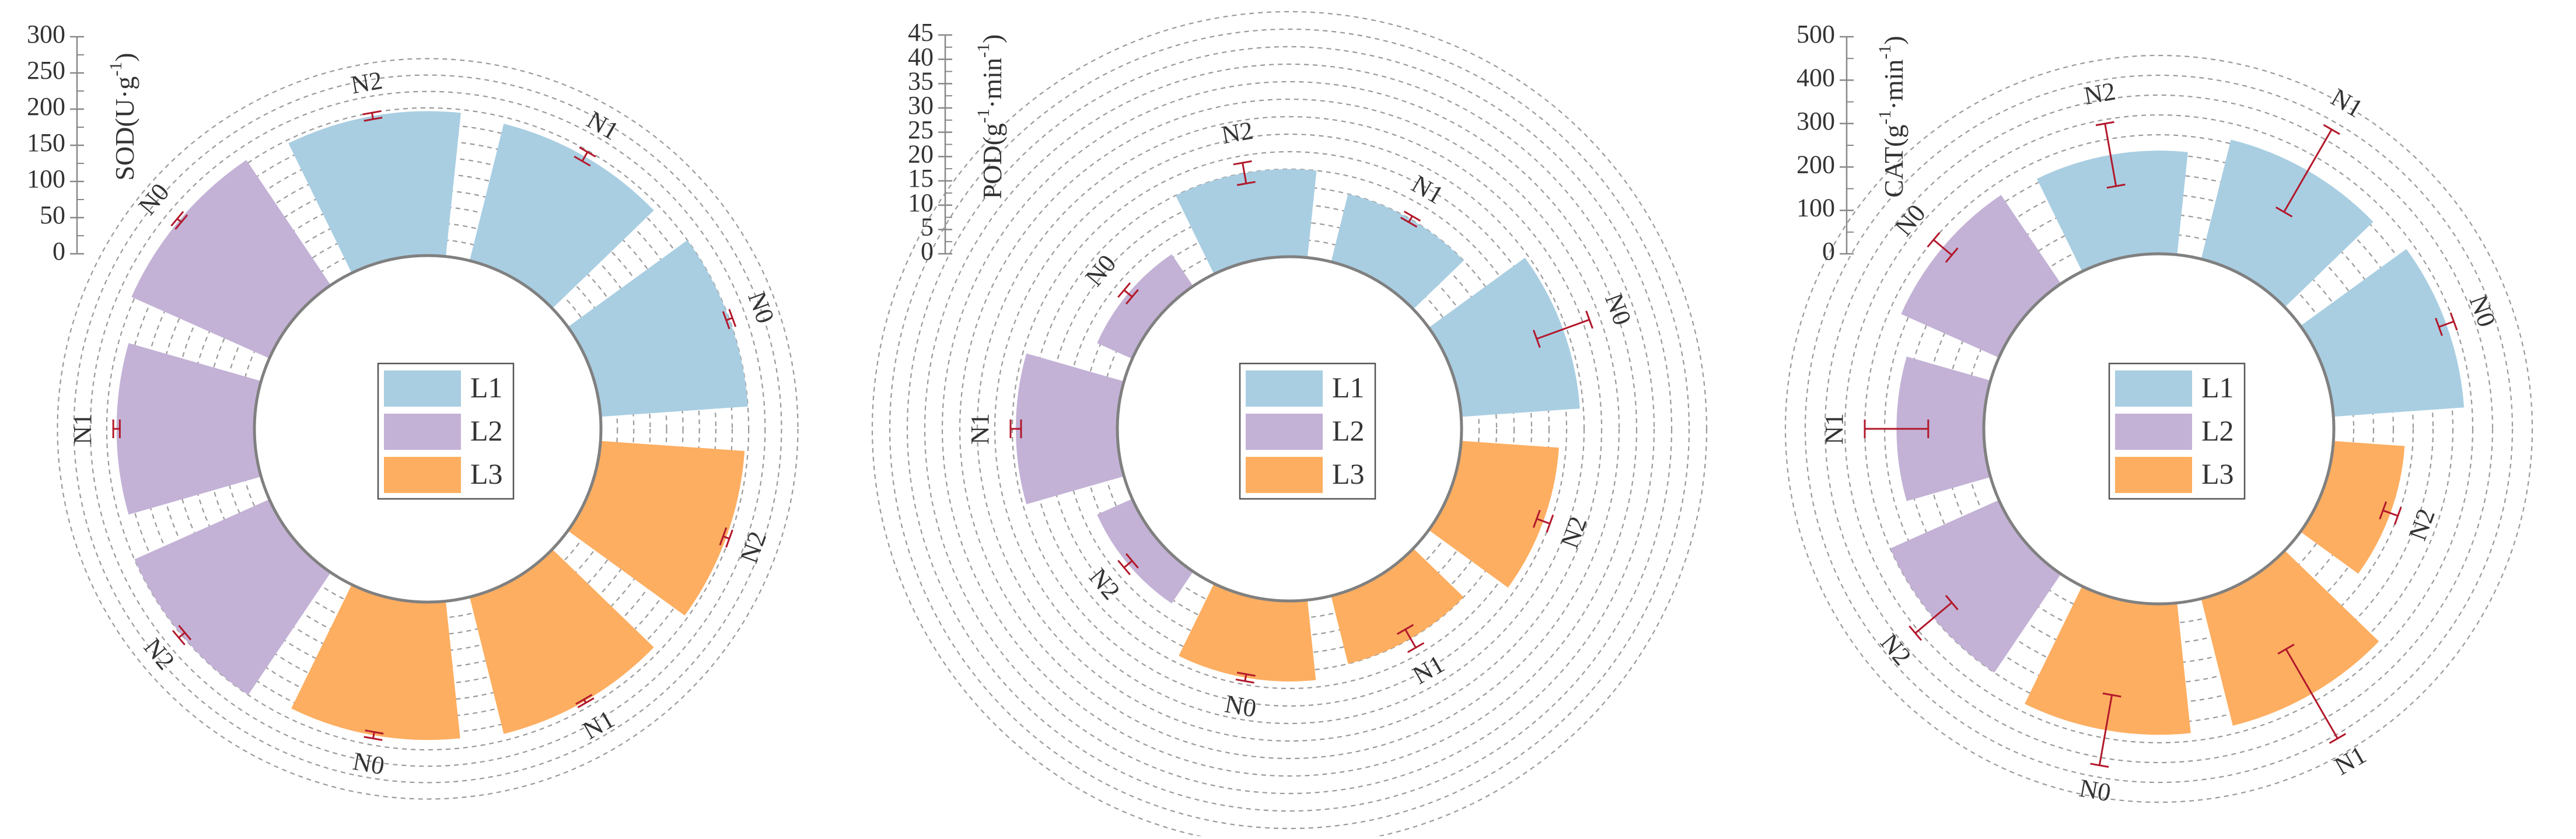 This screenshot has width=2576, height=839. What do you see at coordinates (1128, 293) in the screenshot?
I see `error-bar-L2-N0` at bounding box center [1128, 293].